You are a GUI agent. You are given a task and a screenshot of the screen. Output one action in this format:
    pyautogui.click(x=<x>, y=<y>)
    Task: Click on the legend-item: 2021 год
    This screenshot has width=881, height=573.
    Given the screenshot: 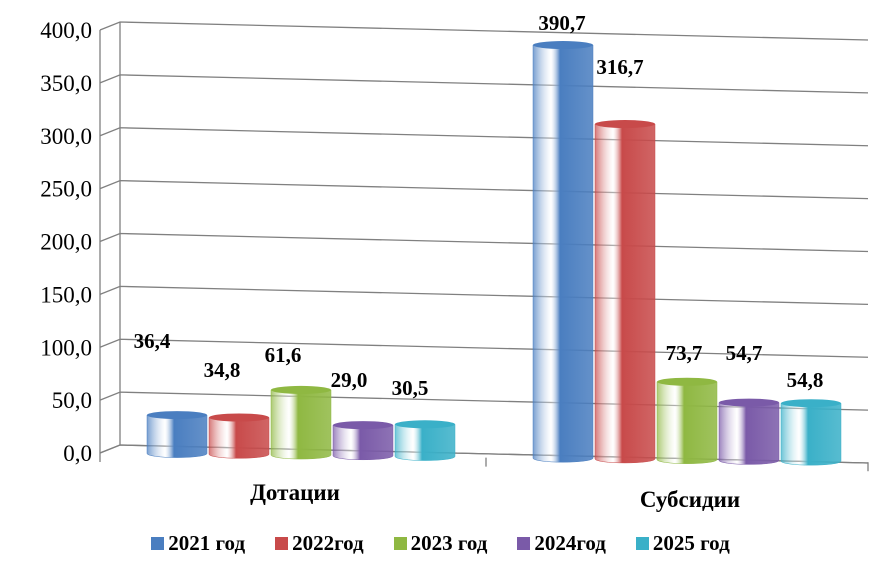 What is the action you would take?
    pyautogui.click(x=198, y=543)
    